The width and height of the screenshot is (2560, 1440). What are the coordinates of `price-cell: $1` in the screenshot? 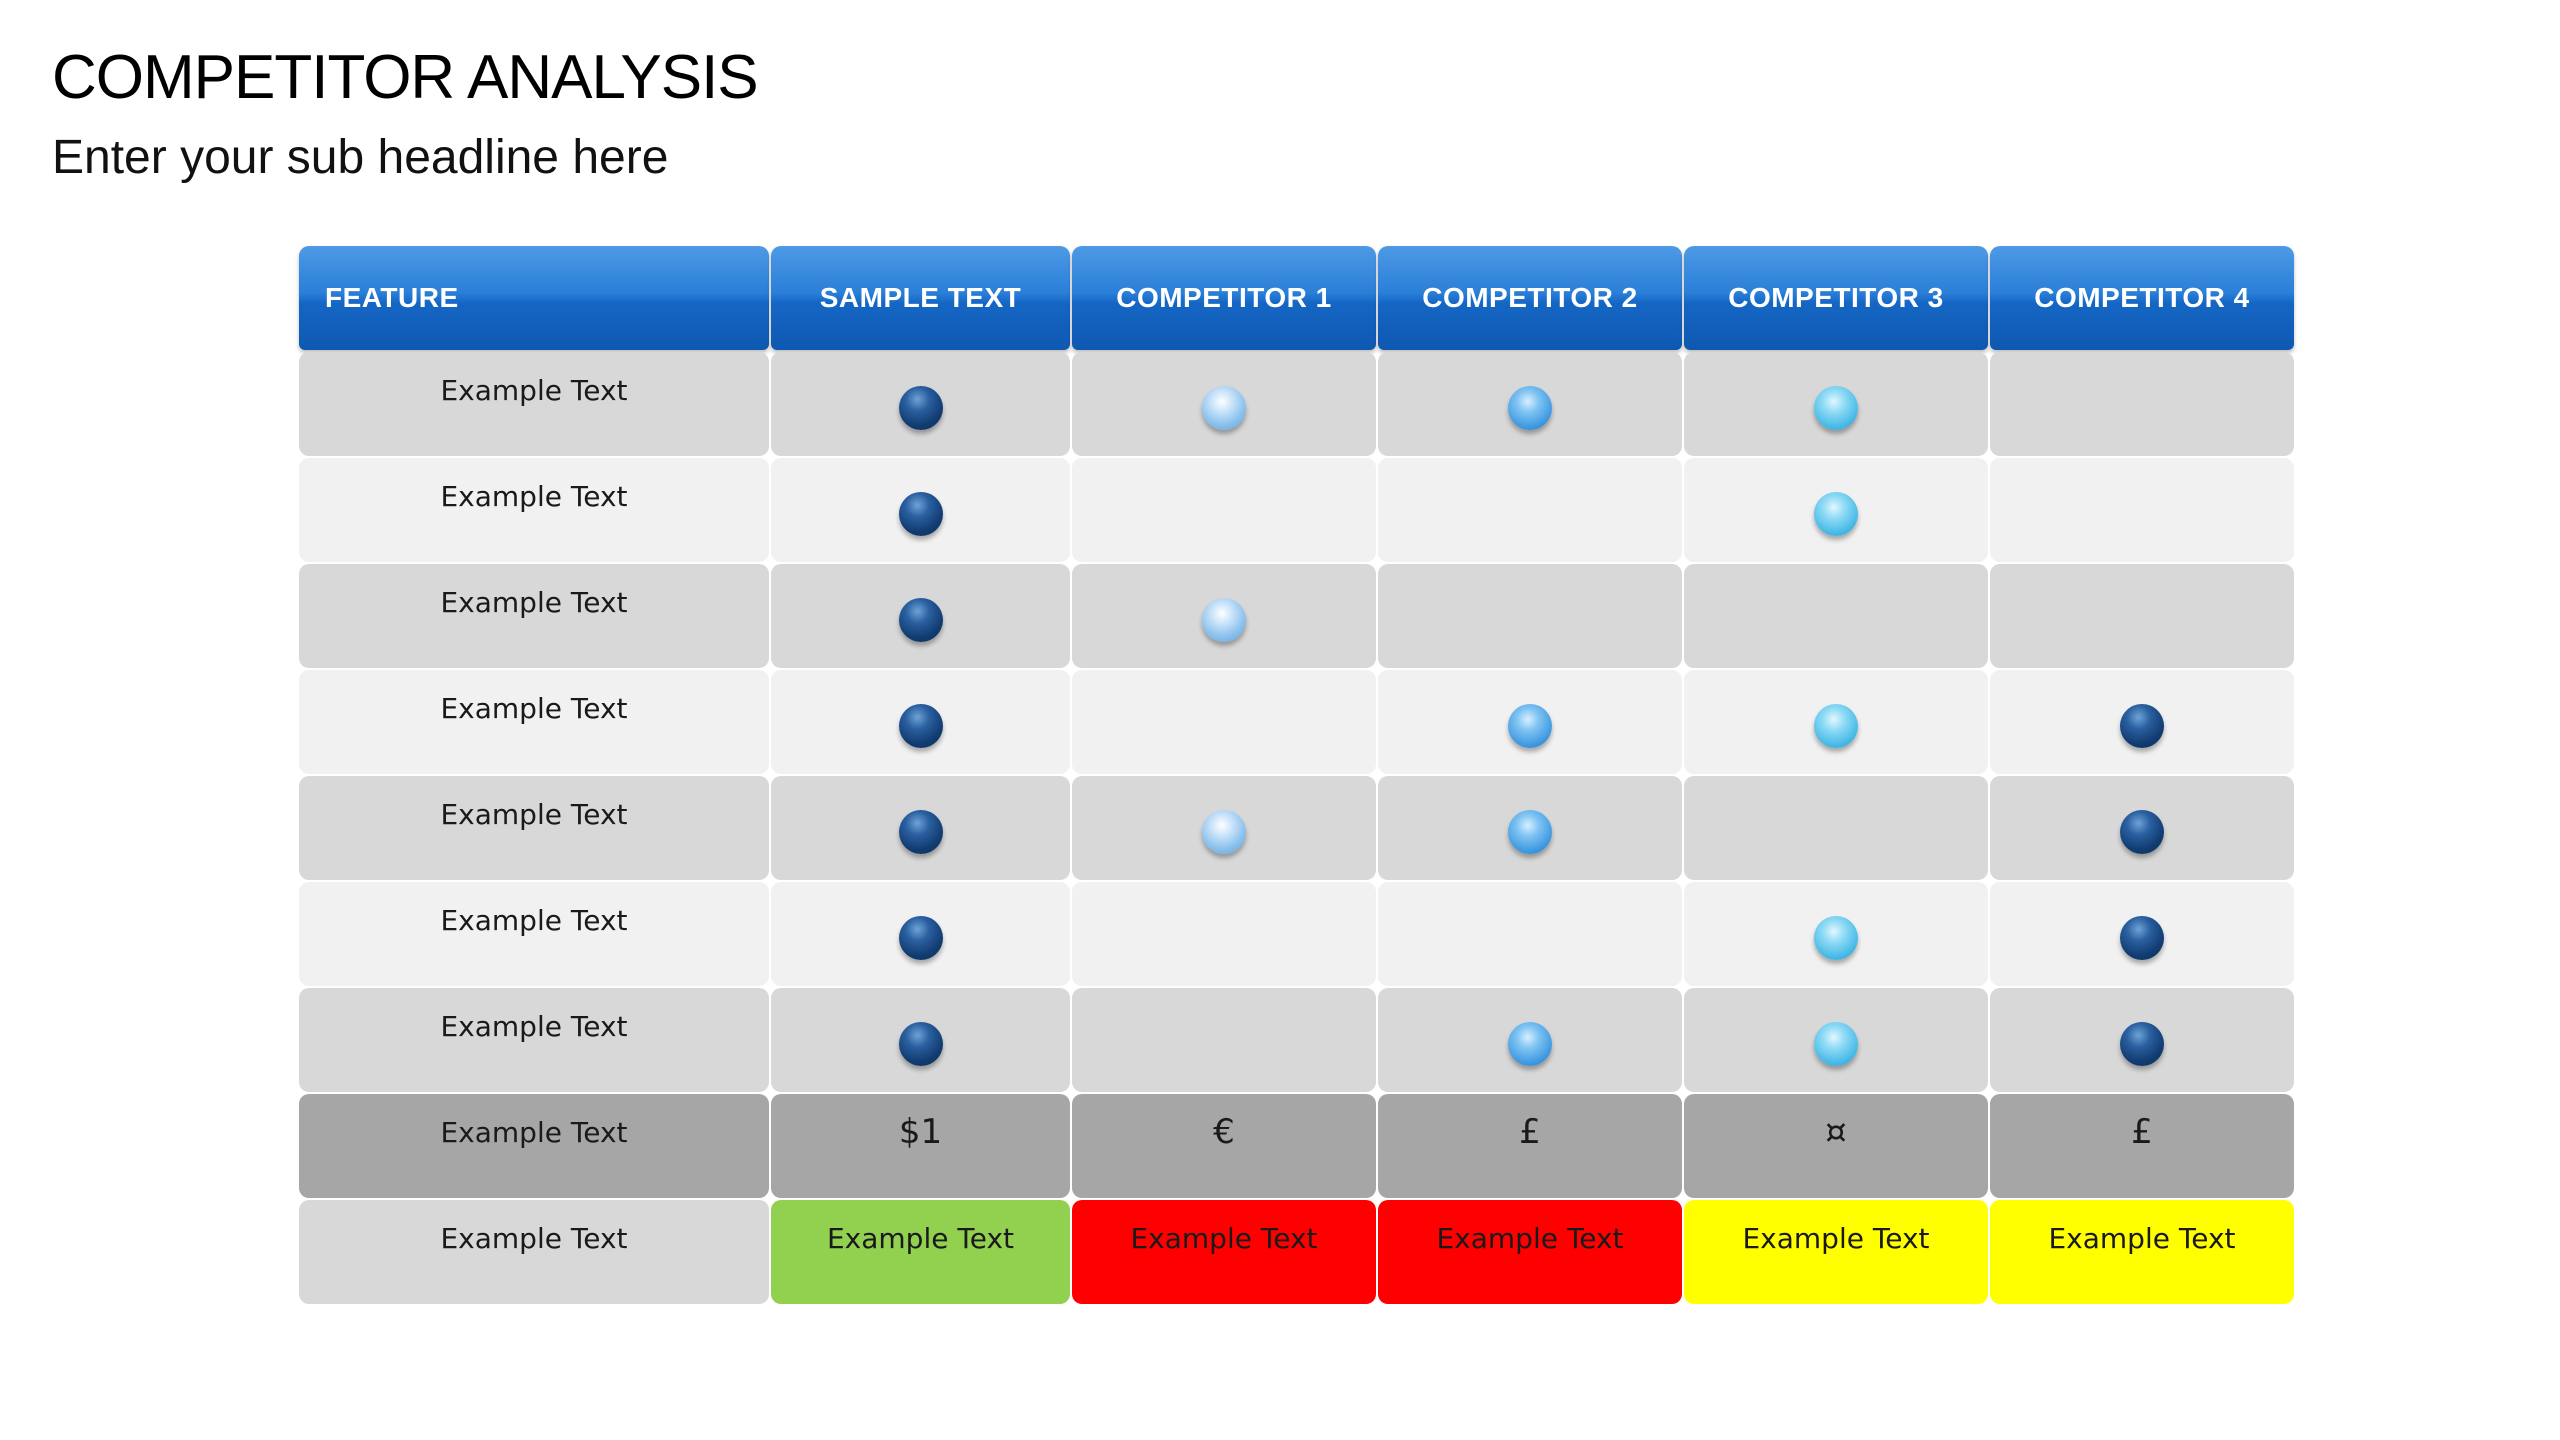 It's located at (920, 1146).